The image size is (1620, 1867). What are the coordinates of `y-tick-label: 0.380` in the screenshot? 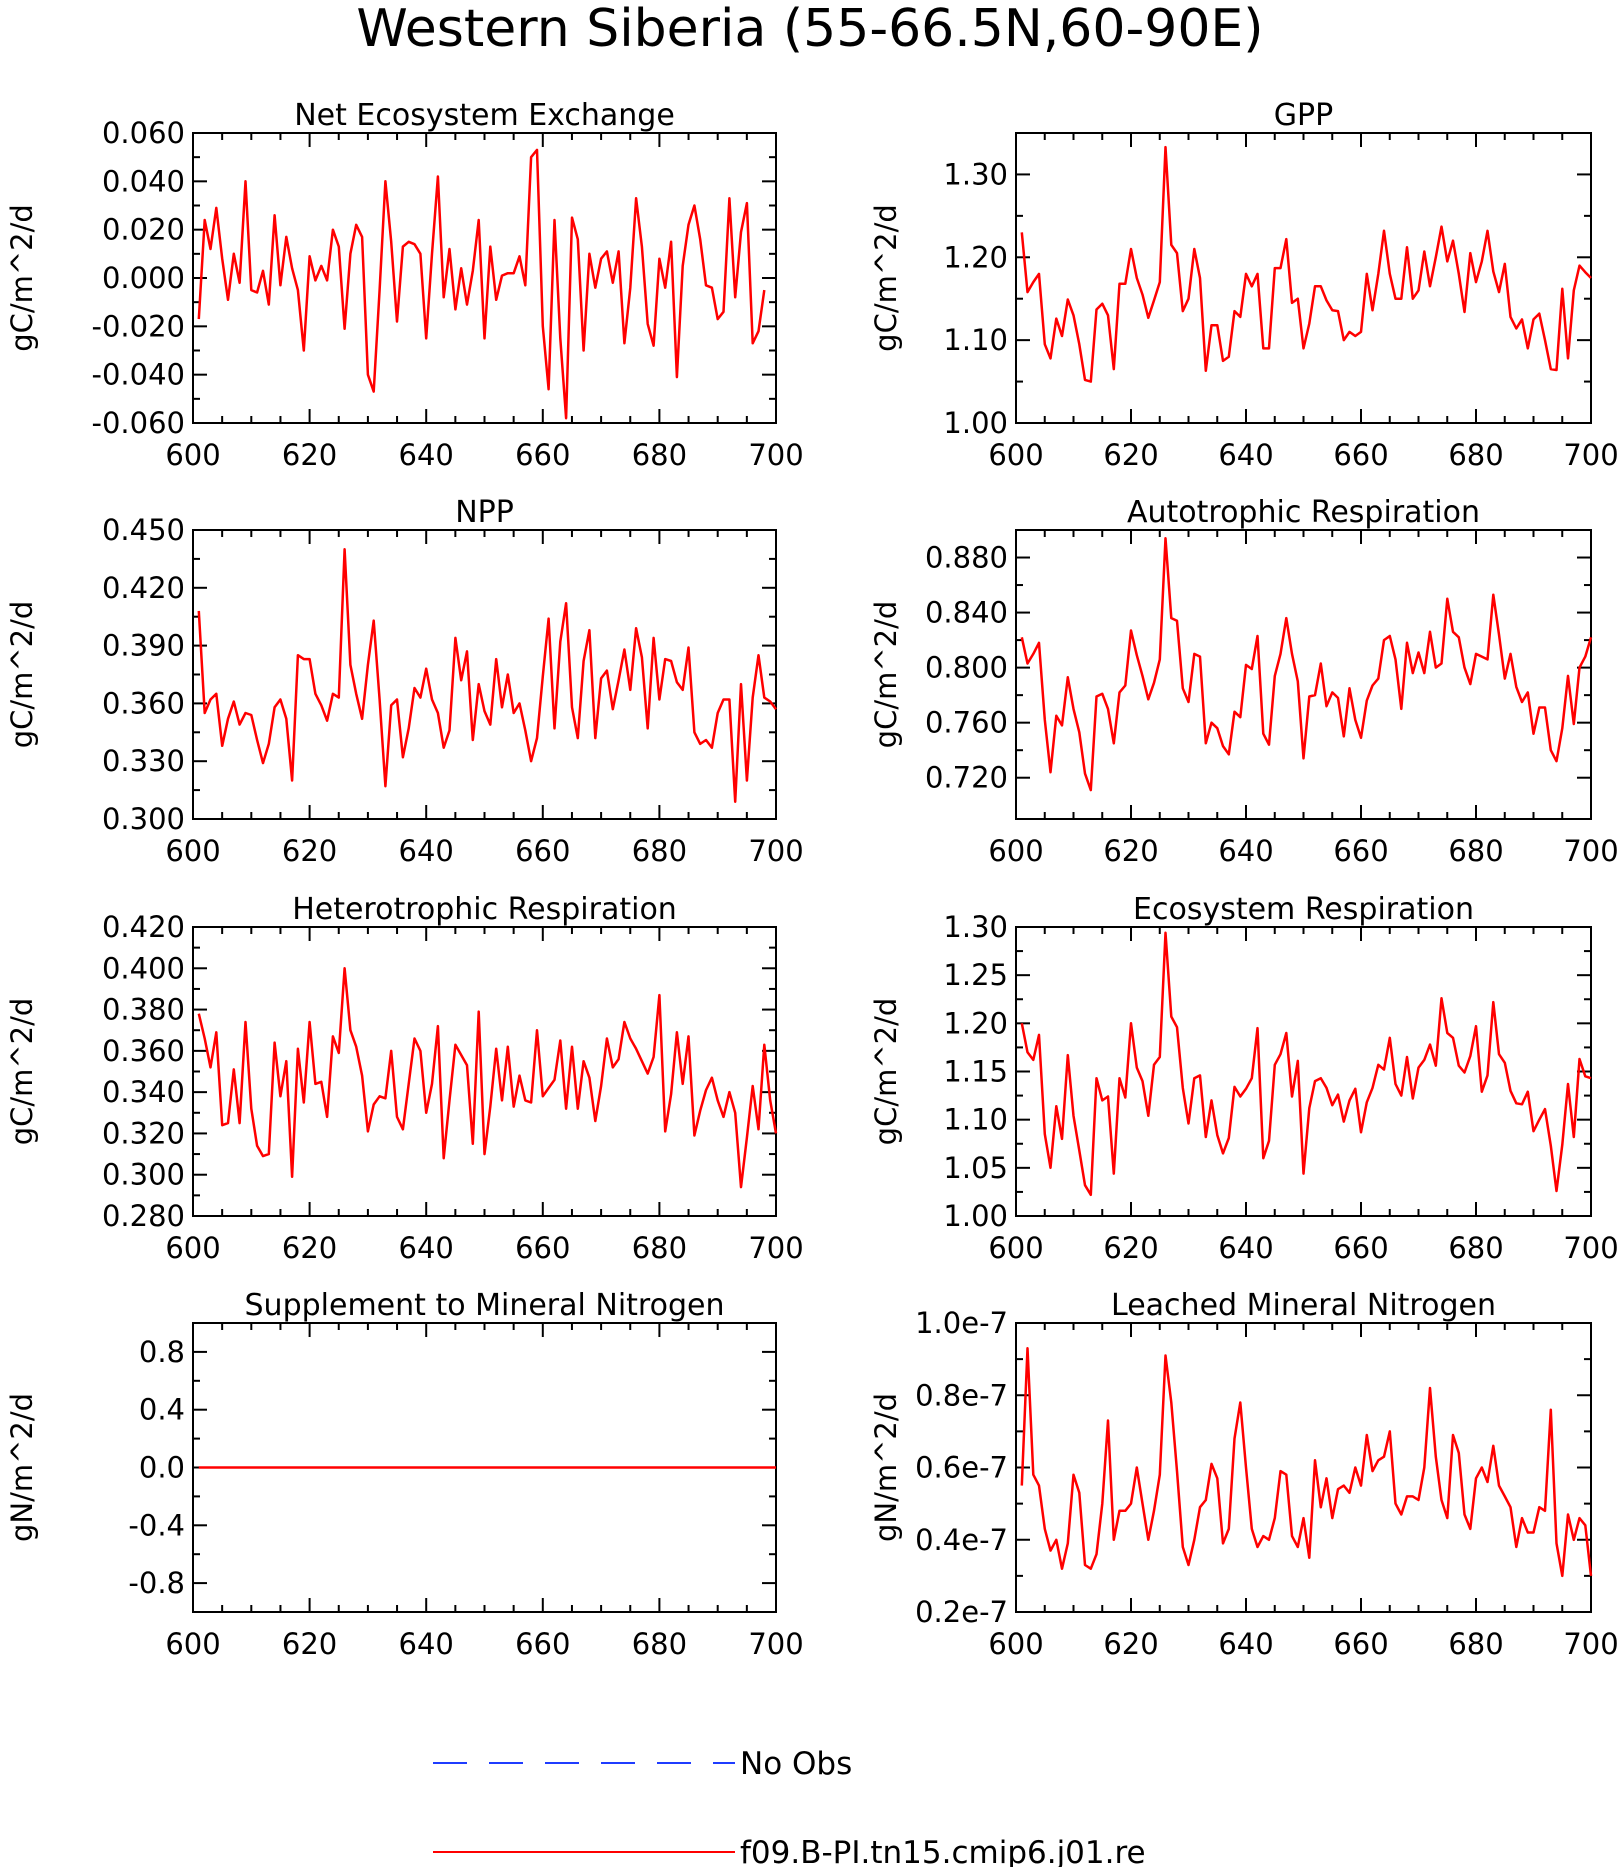 It's located at (143, 1010).